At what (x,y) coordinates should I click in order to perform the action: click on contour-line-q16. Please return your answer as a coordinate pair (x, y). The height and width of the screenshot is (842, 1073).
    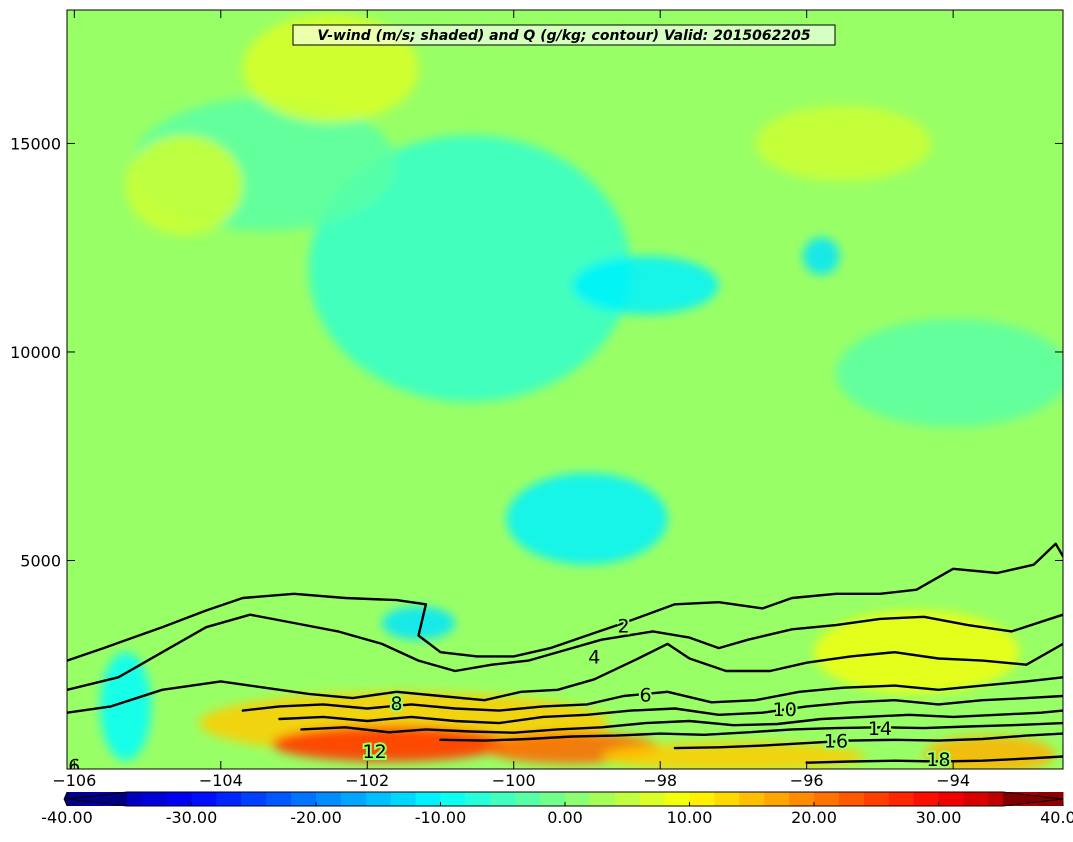
    Looking at the image, I should click on (868, 741).